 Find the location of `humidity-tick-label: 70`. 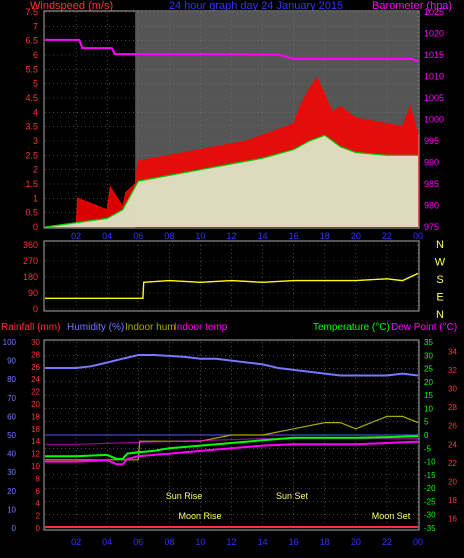

humidity-tick-label: 70 is located at coordinates (11, 398).